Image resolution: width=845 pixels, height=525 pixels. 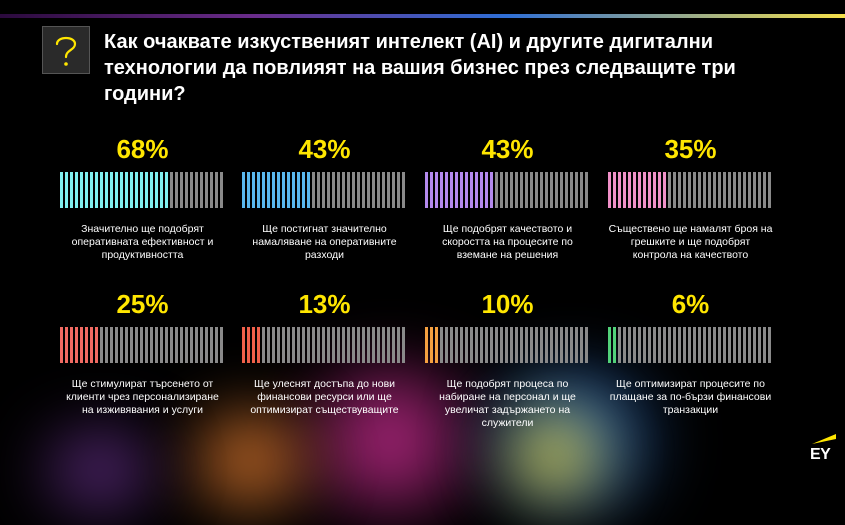 What do you see at coordinates (690, 149) in the screenshot?
I see `value-label: 35%` at bounding box center [690, 149].